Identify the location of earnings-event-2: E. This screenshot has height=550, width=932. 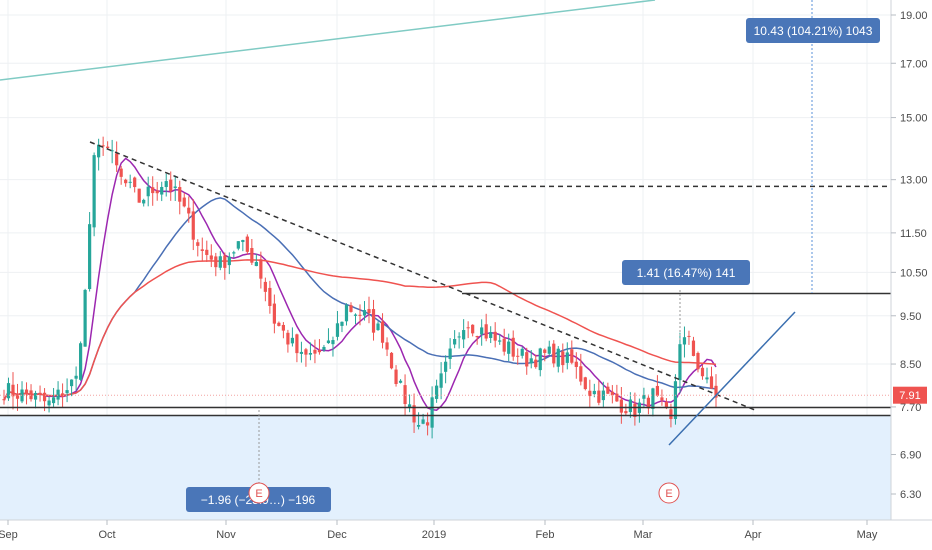
(669, 493).